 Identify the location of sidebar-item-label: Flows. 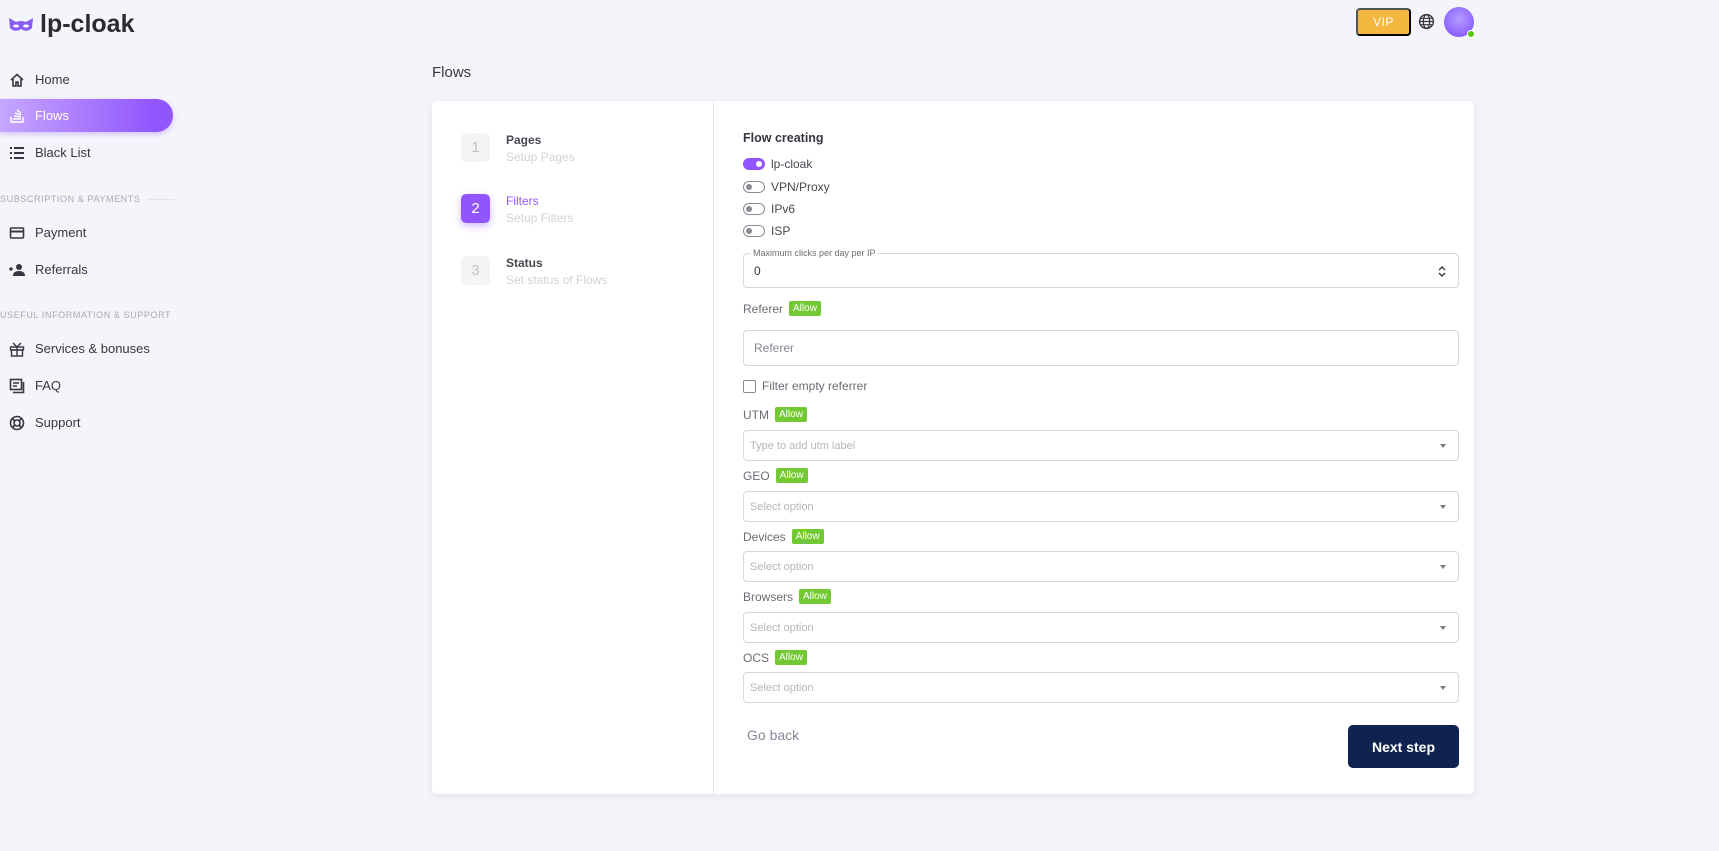
(52, 115).